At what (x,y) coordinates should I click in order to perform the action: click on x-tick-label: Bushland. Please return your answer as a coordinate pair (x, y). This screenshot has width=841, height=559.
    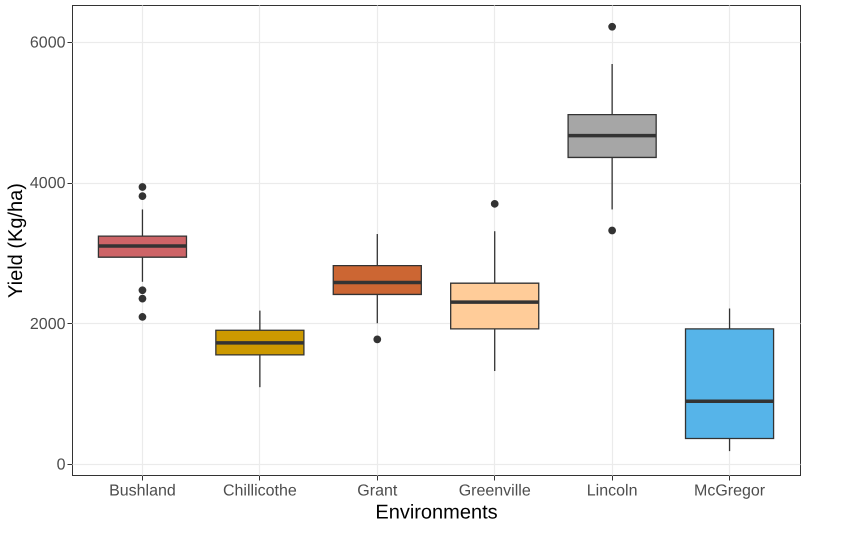
    Looking at the image, I should click on (142, 491).